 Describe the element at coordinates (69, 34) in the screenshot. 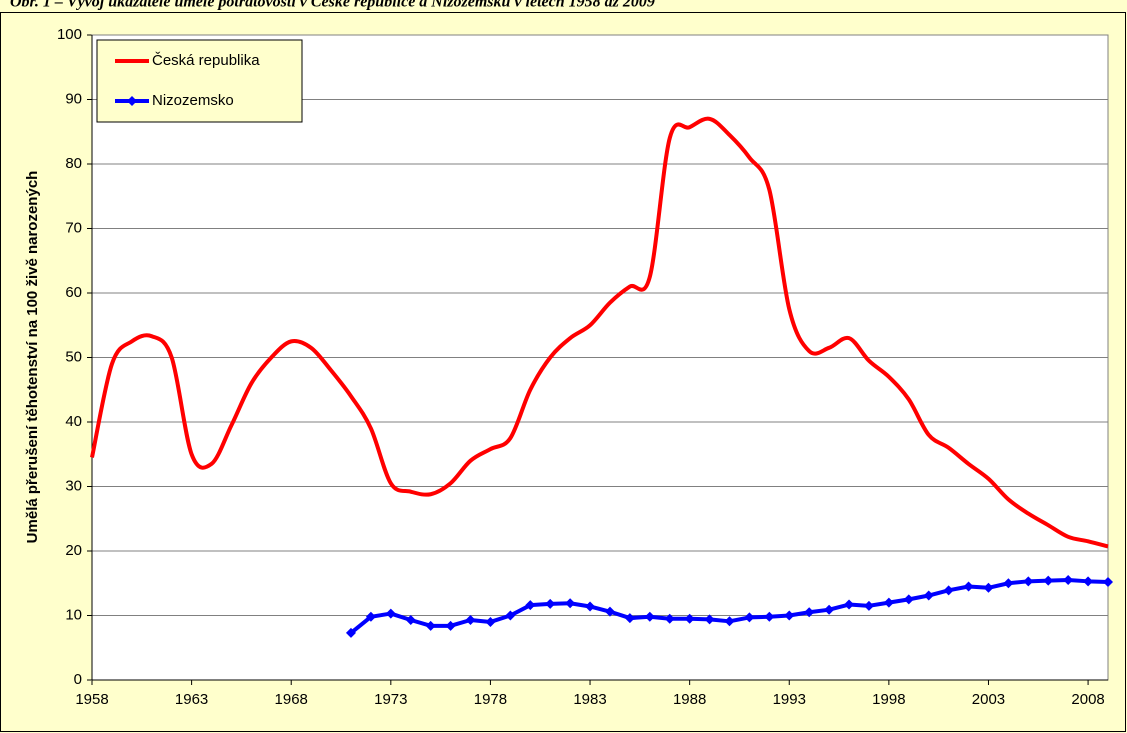

I see `y-tick-label: 100` at that location.